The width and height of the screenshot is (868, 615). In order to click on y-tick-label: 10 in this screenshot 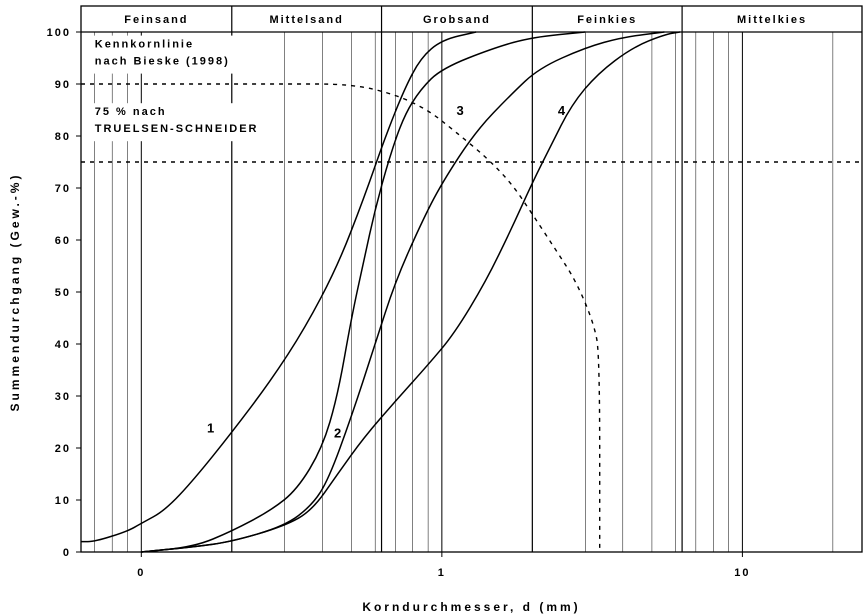, I will do `click(63, 501)`.